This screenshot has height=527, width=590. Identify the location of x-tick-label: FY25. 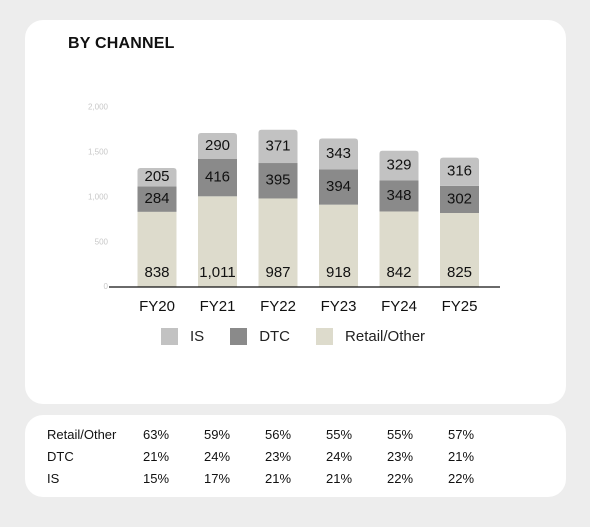
(460, 306).